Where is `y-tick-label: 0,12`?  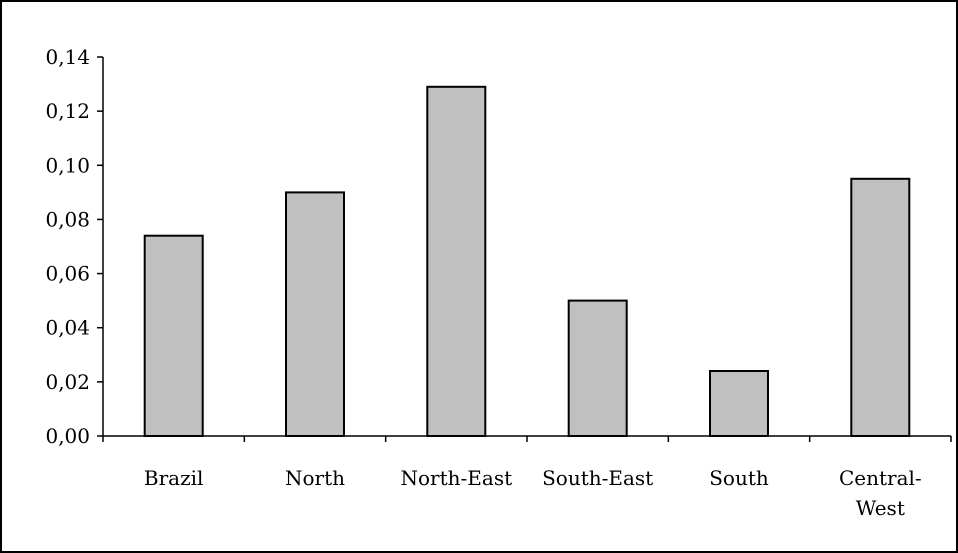 y-tick-label: 0,12 is located at coordinates (67, 111).